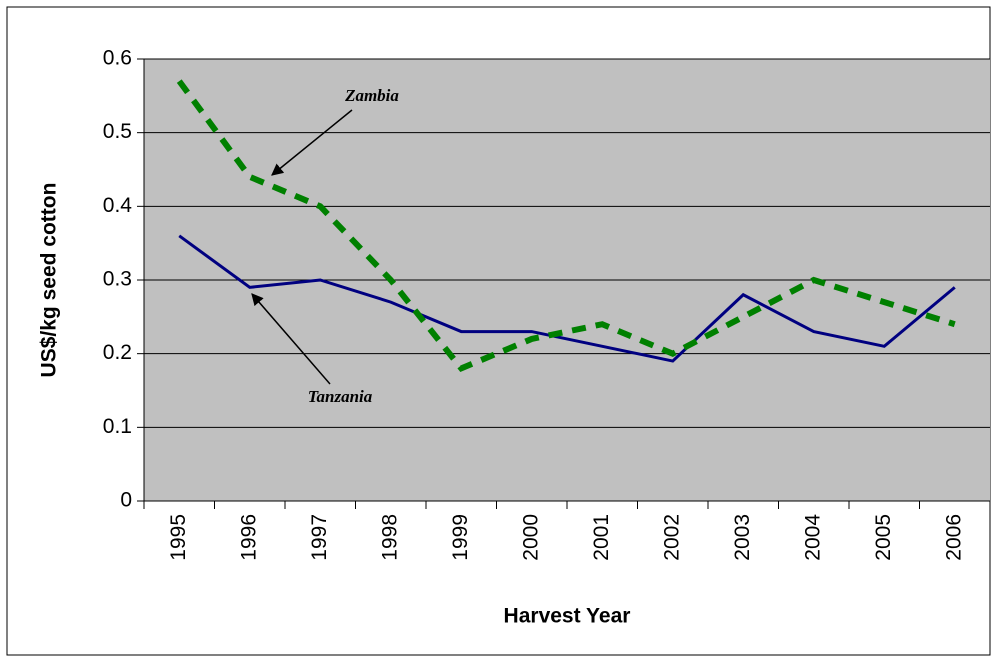 This screenshot has width=997, height=662. What do you see at coordinates (460, 537) in the screenshot?
I see `x-tick-label: 1999` at bounding box center [460, 537].